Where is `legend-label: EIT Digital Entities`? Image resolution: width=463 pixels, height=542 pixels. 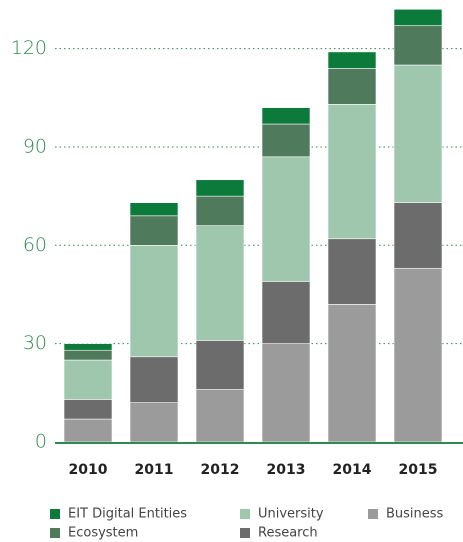
legend-label: EIT Digital Entities is located at coordinates (127, 514).